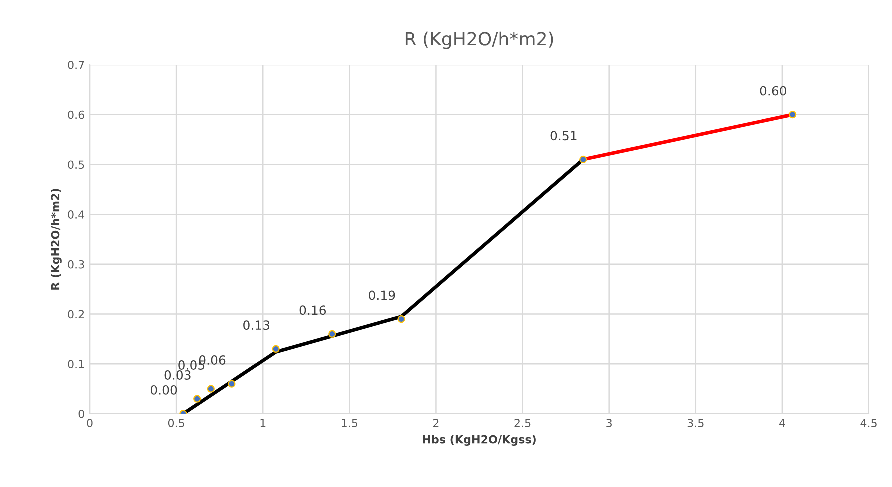 The width and height of the screenshot is (892, 487). I want to click on y-tick-label: 0.1, so click(76, 364).